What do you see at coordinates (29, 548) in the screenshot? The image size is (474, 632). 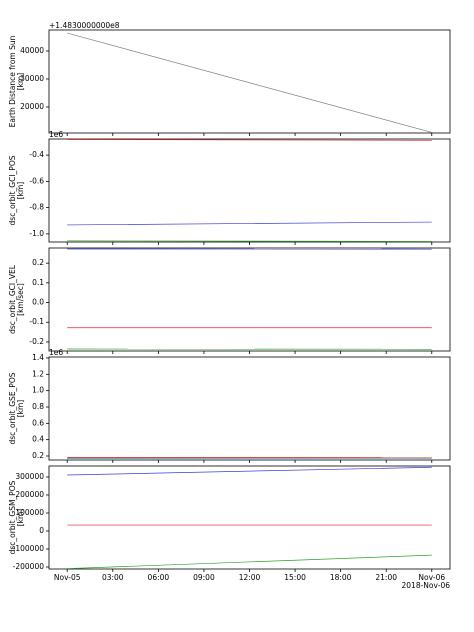 I see `y-tick-label: -100000` at bounding box center [29, 548].